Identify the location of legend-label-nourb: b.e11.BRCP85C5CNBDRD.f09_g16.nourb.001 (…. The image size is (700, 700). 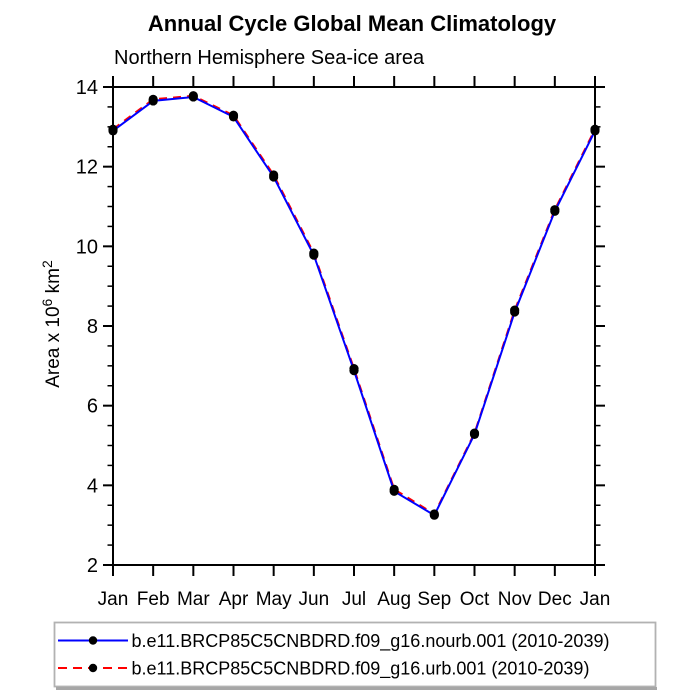
(371, 641).